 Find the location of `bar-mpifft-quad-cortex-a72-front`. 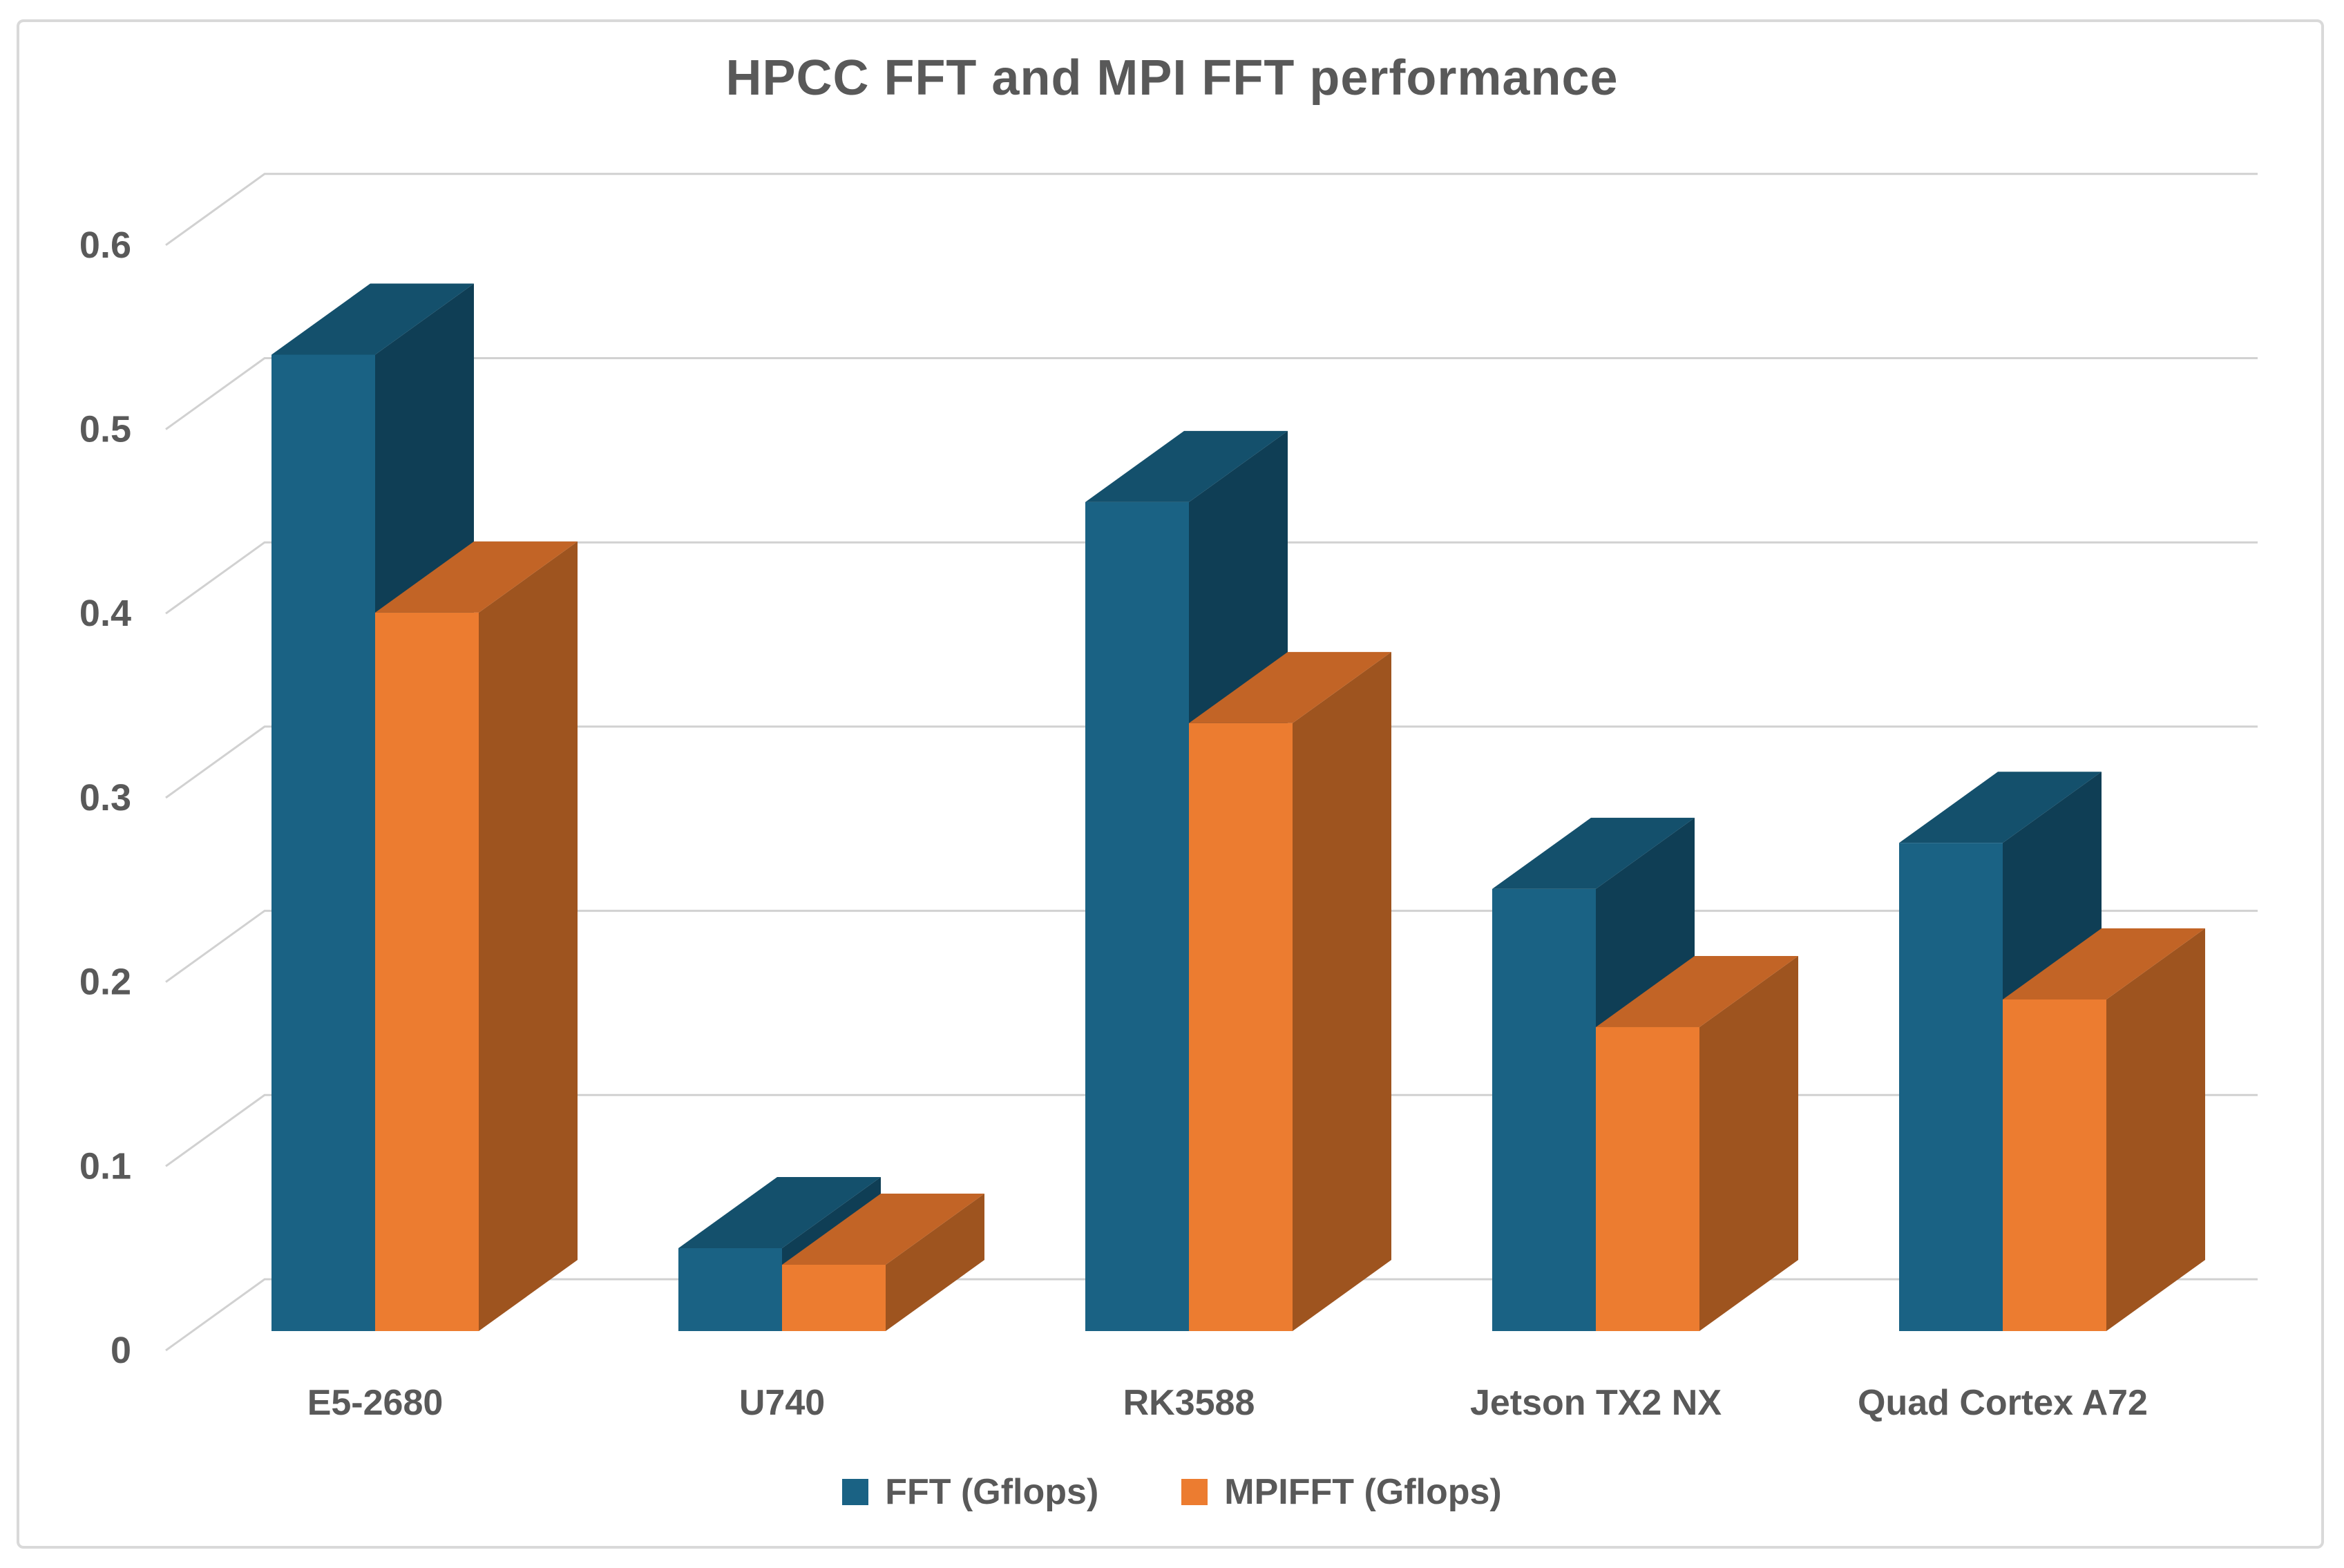

bar-mpifft-quad-cortex-a72-front is located at coordinates (2055, 1165).